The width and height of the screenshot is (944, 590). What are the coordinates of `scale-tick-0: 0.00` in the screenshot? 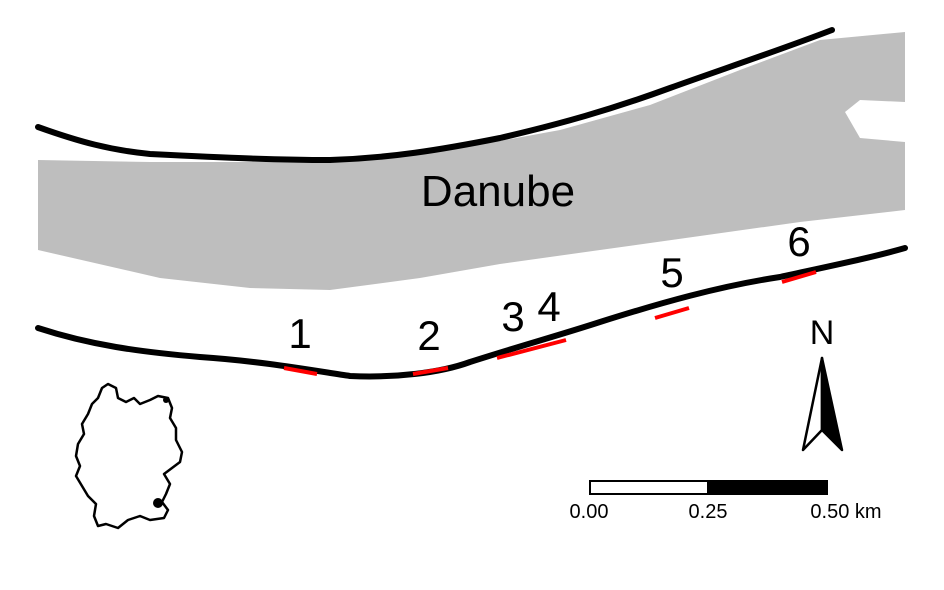 It's located at (589, 512).